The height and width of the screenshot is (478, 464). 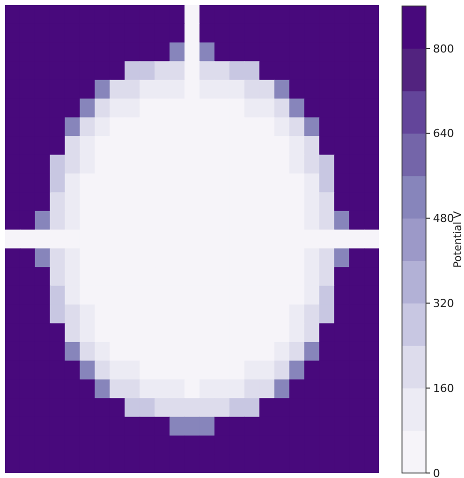 I want to click on color-bar-label: 800, so click(x=443, y=49).